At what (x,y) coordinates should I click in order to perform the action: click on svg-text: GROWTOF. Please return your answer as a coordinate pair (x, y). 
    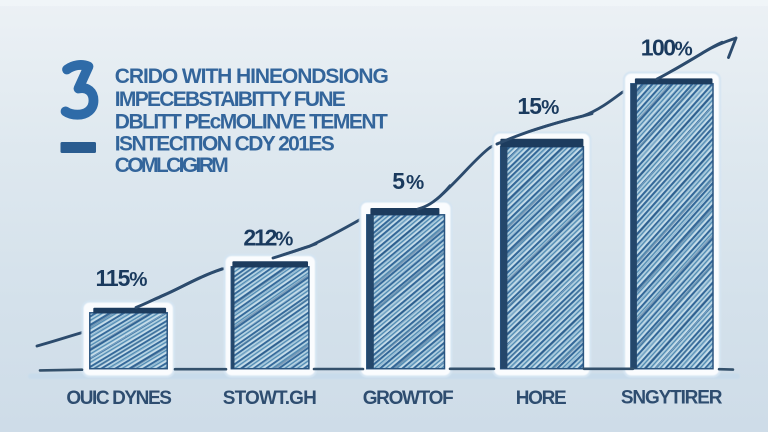
    Looking at the image, I should click on (408, 398).